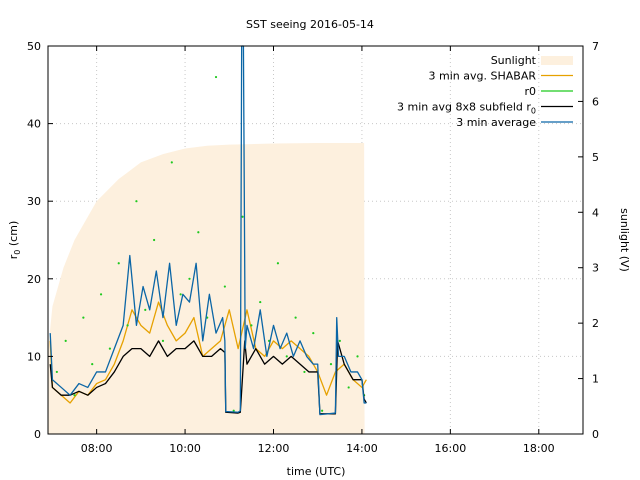 The width and height of the screenshot is (640, 480). What do you see at coordinates (13, 256) in the screenshot?
I see `y-axis-label-main: r` at bounding box center [13, 256].